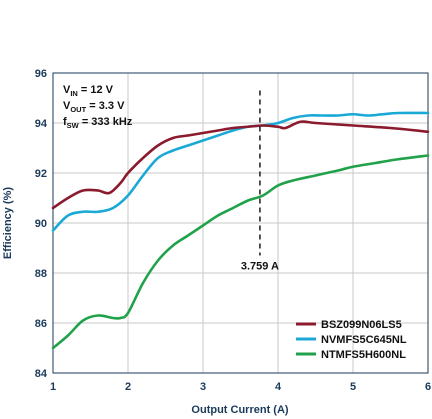 This screenshot has height=419, width=432. I want to click on legend: BSZ099N06LS5 NVMFS5C645NL NTMFS5H600NL, so click(351, 340).